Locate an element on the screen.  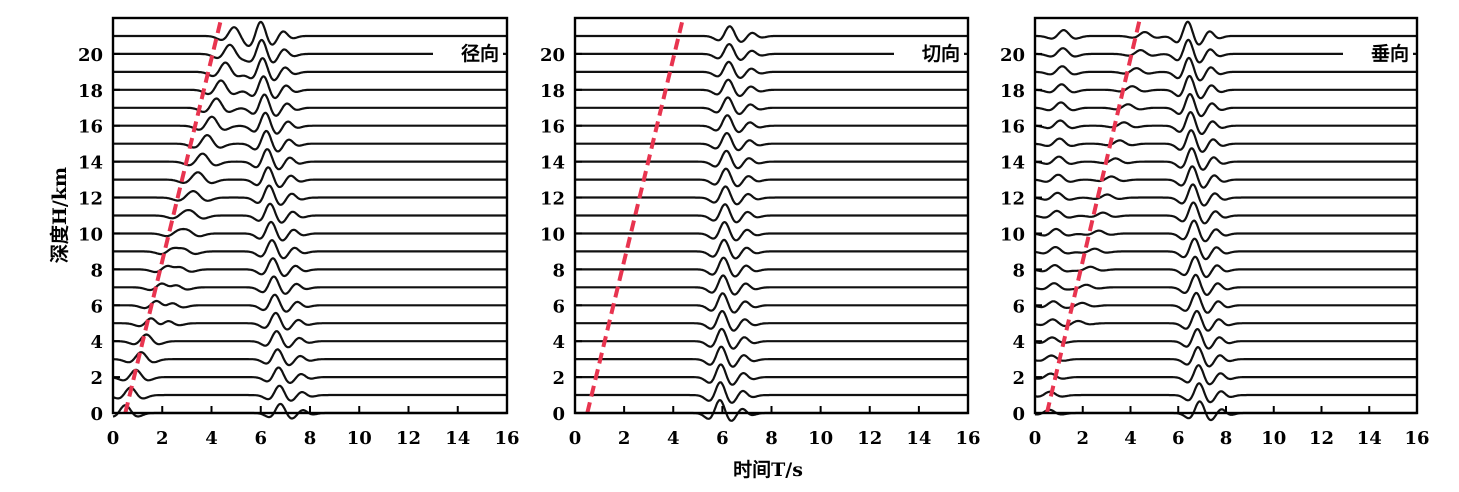
y-tick-label: 20 is located at coordinates (552, 55).